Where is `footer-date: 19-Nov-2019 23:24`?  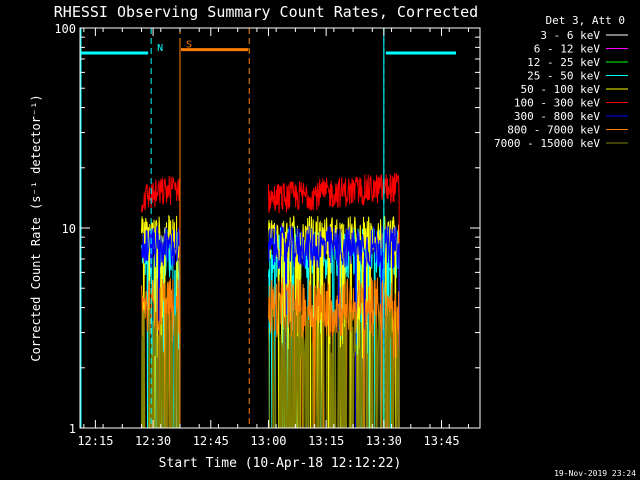 footer-date: 19-Nov-2019 23:24 is located at coordinates (595, 473).